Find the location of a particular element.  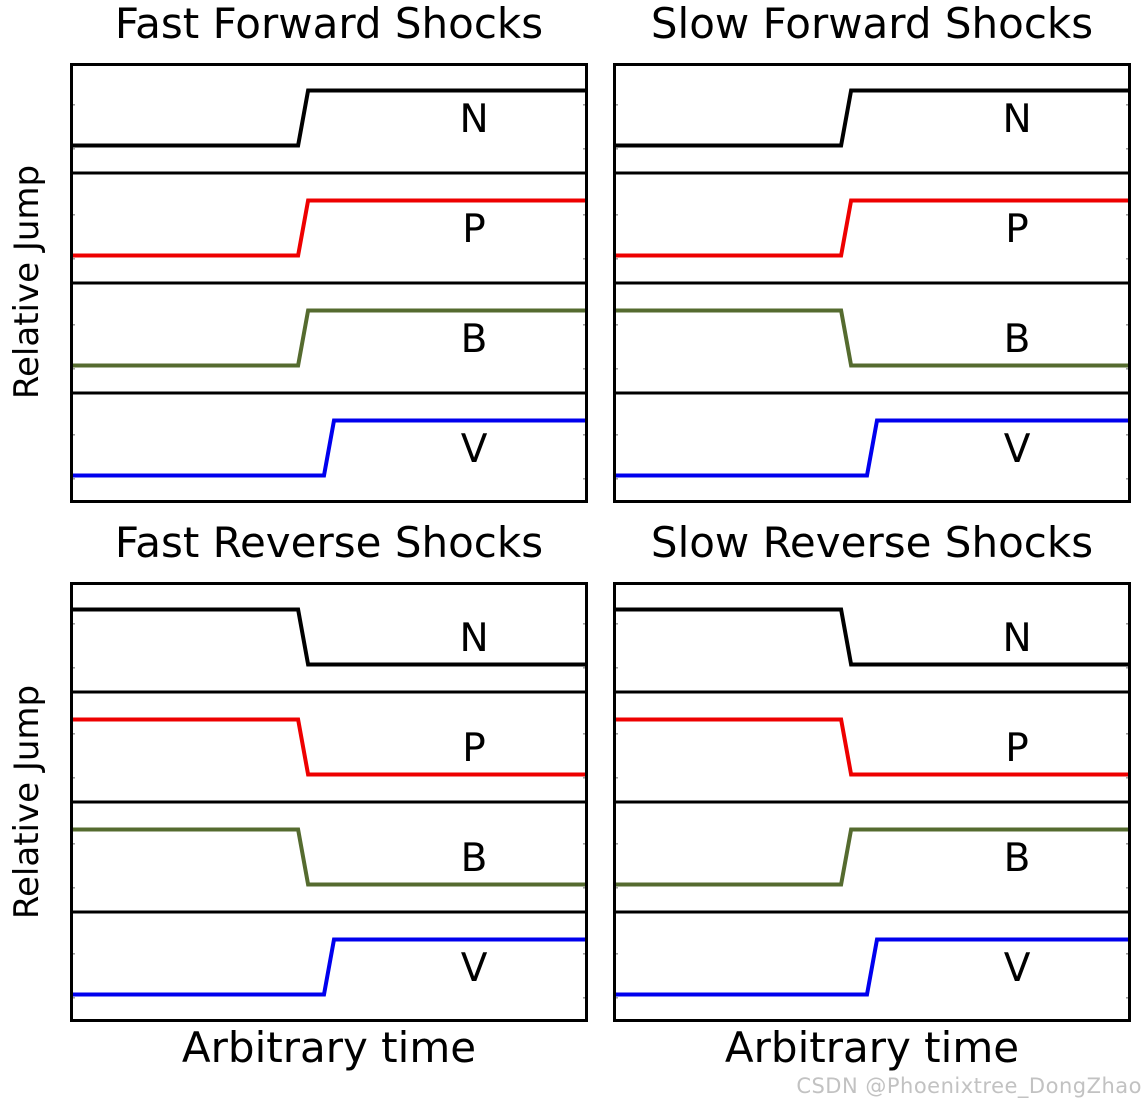

y-axis-label-bottom: Relative Jump is located at coordinates (27, 802).